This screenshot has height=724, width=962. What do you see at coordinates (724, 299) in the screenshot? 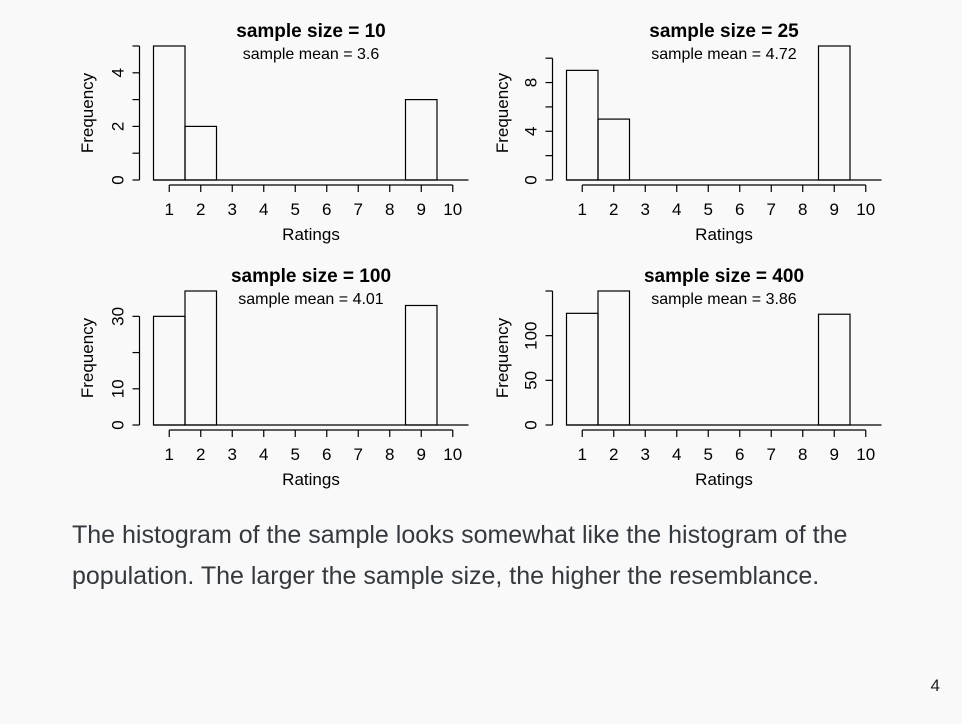
I see `chart-subtitle: sample mean = 3.86` at bounding box center [724, 299].